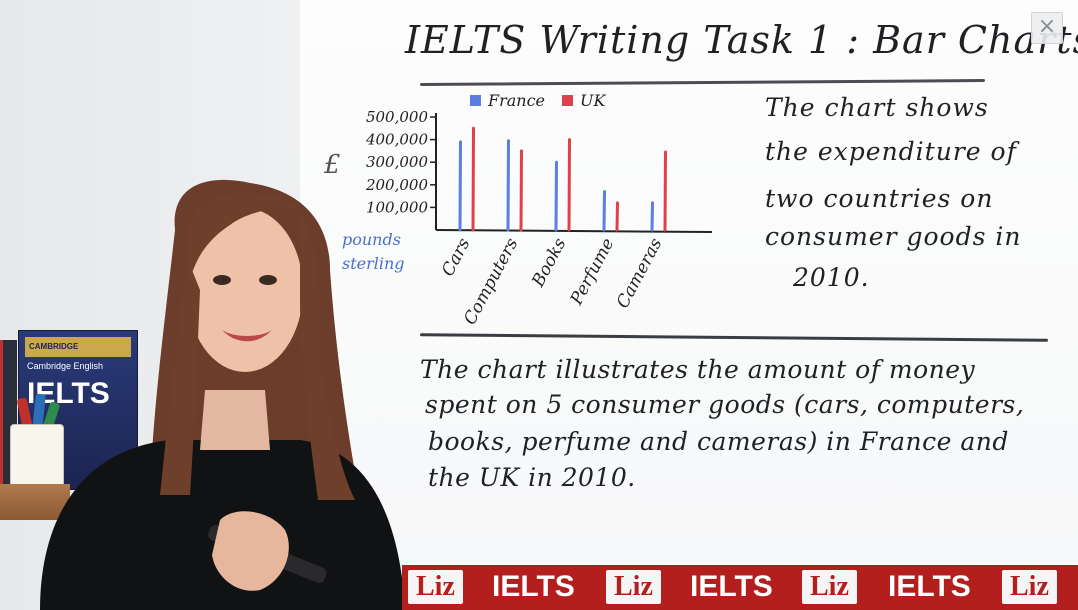 The image size is (1078, 610). What do you see at coordinates (592, 272) in the screenshot?
I see `x-tick-label: Perfume` at bounding box center [592, 272].